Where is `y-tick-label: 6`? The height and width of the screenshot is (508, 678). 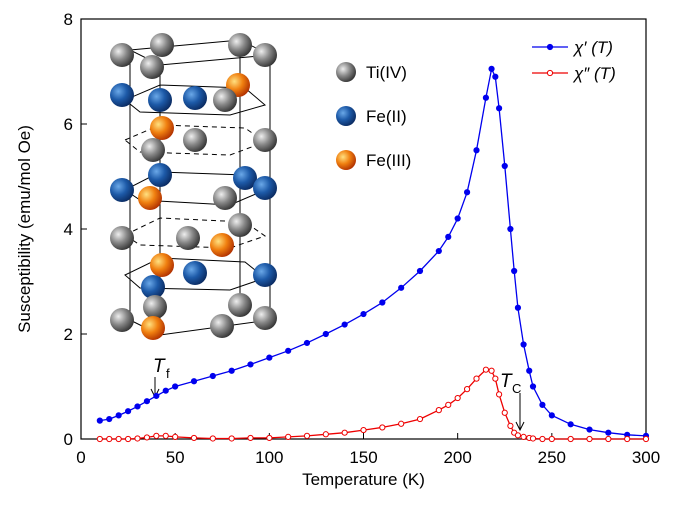
y-tick-label: 6 is located at coordinates (68, 124).